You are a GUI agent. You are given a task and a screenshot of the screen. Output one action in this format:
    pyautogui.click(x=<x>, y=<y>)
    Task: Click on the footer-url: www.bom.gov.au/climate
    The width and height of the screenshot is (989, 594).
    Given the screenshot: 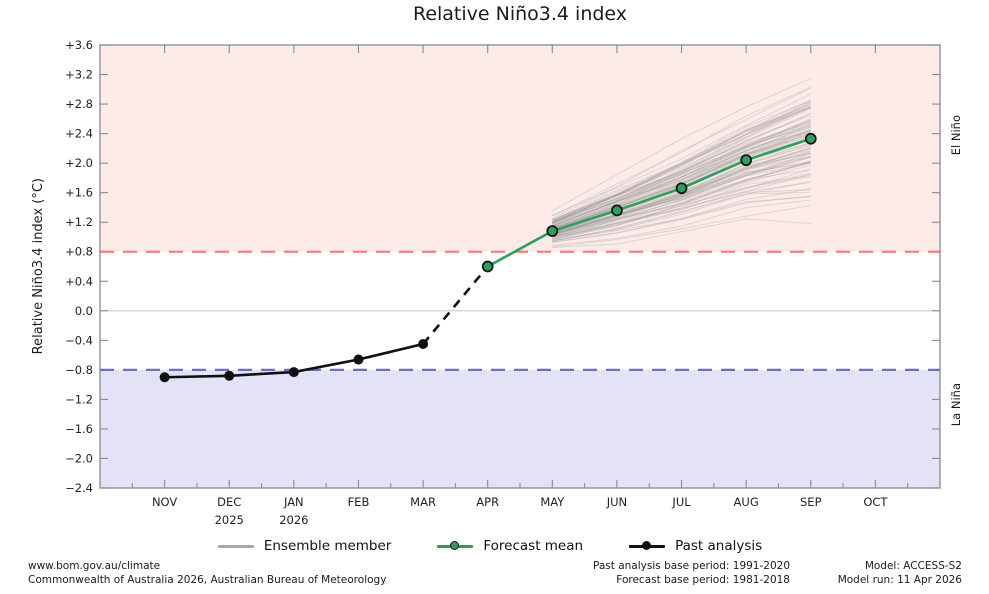 What is the action you would take?
    pyautogui.click(x=94, y=566)
    